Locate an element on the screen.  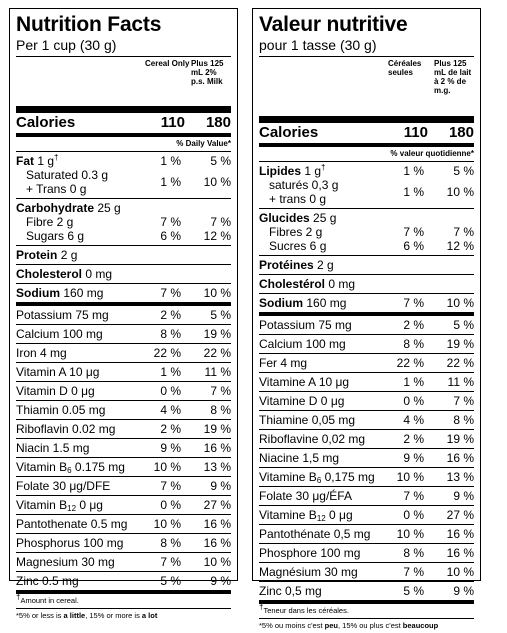
nutrient-milk-value: 13 % is located at coordinates (460, 477).